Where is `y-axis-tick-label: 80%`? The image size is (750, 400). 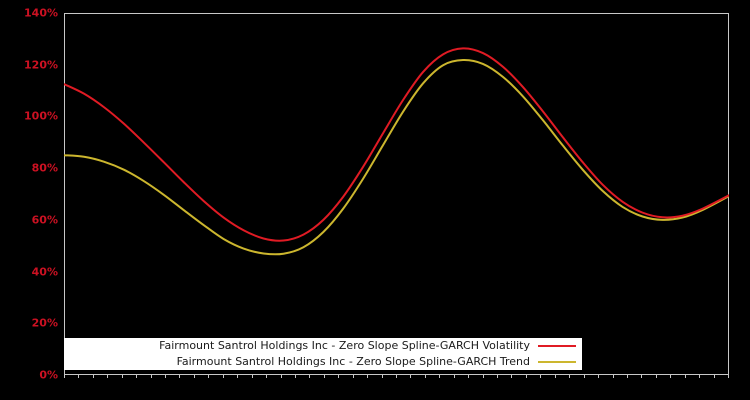
y-axis-tick-label: 80% is located at coordinates (44, 168).